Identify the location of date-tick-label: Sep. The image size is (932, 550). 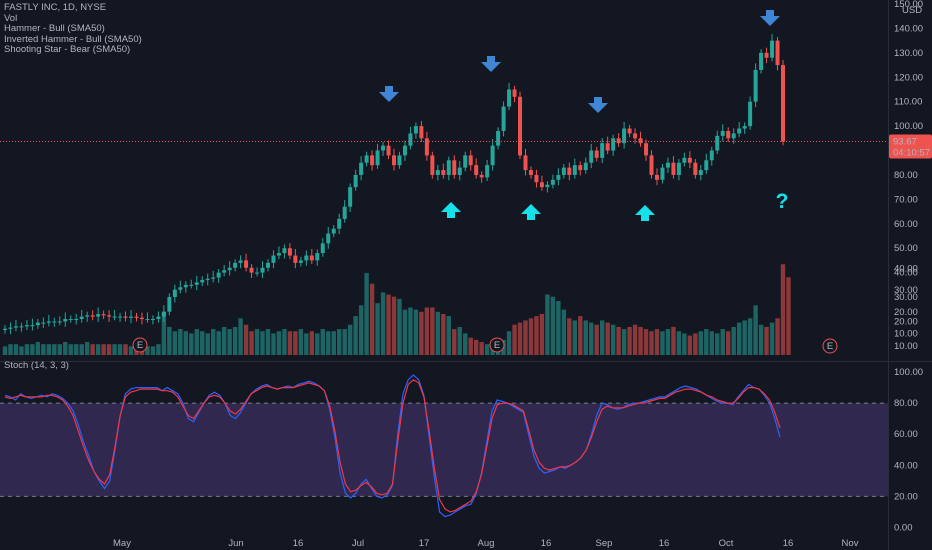
(604, 543).